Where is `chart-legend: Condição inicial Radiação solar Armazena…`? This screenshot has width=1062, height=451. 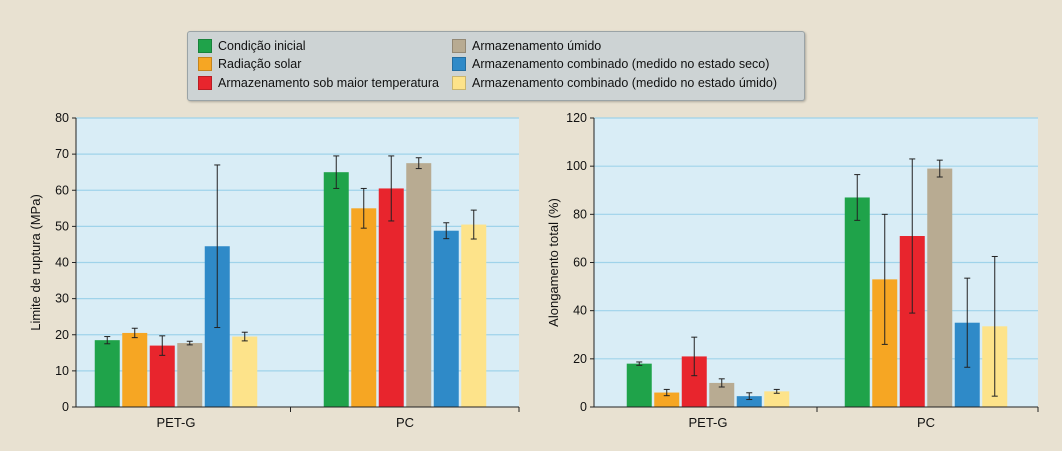 chart-legend: Condição inicial Radiação solar Armazena… is located at coordinates (496, 66).